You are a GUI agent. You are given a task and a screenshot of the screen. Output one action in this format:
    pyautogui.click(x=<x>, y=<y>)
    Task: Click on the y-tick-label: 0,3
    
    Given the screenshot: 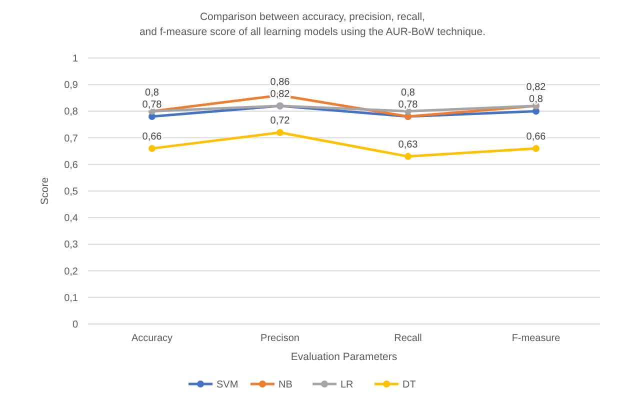 What is the action you would take?
    pyautogui.click(x=71, y=245)
    